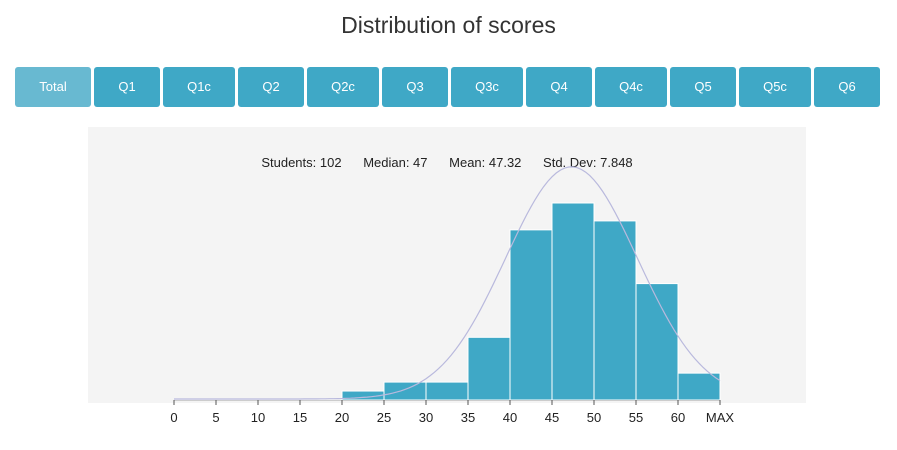 Image resolution: width=897 pixels, height=450 pixels. Describe the element at coordinates (395, 162) in the screenshot. I see `median-value: Median: 47` at that location.